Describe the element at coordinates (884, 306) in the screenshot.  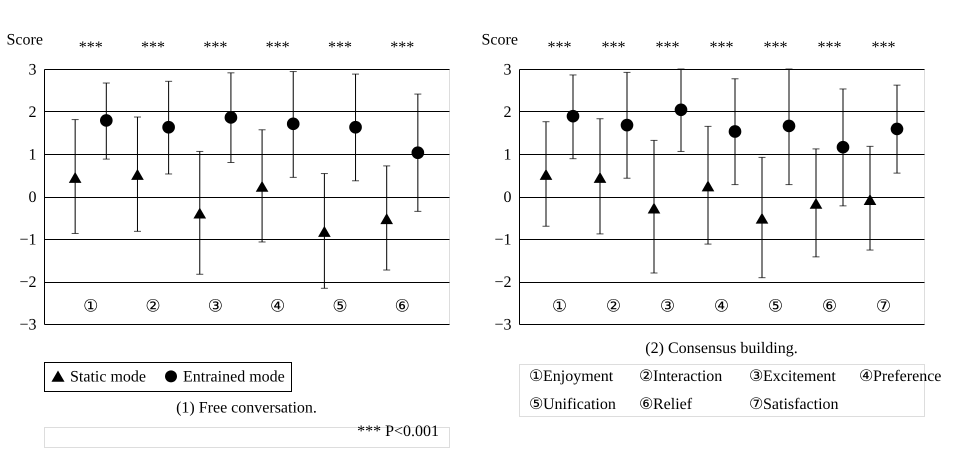
I see `x-tick-label: ⑦` at that location.